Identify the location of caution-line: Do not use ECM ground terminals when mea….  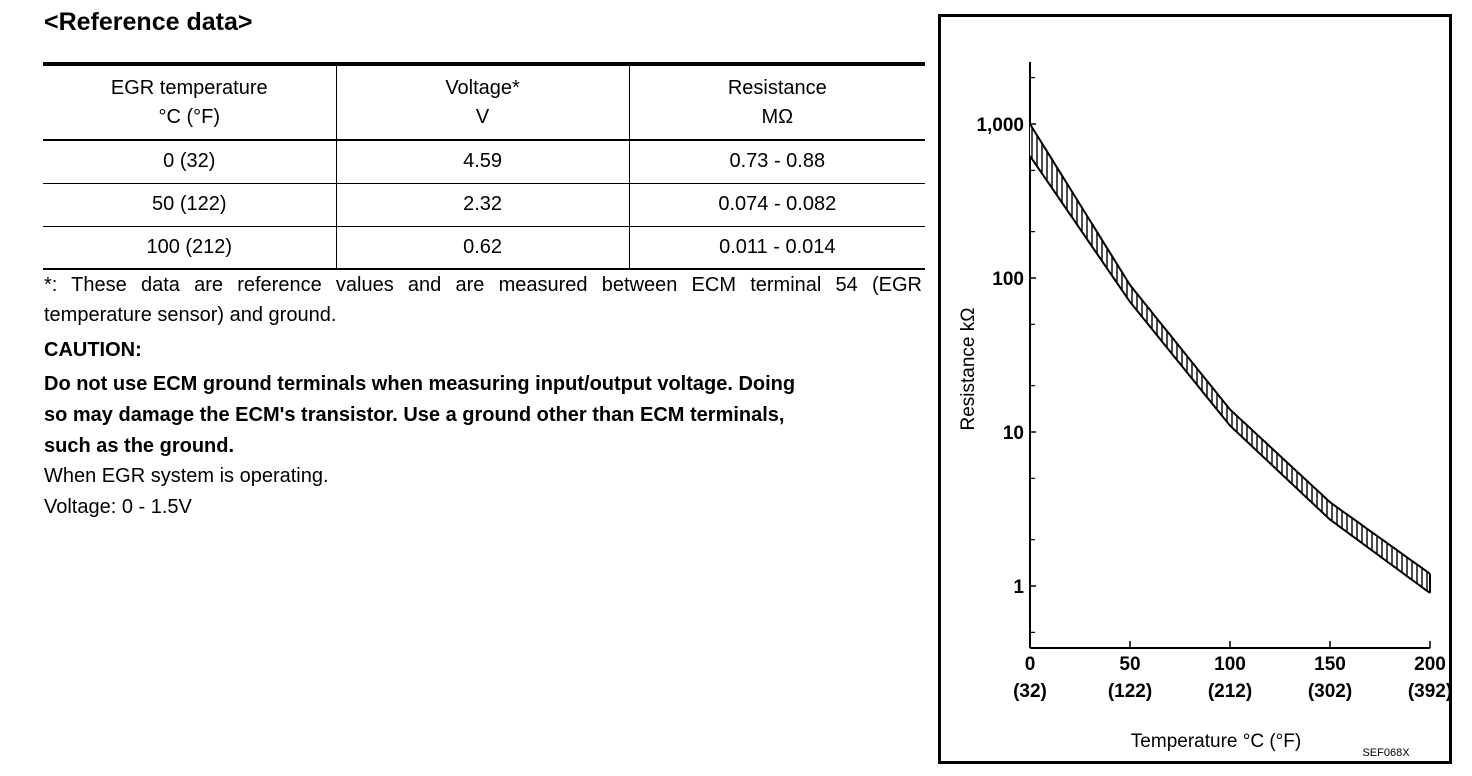
(420, 384).